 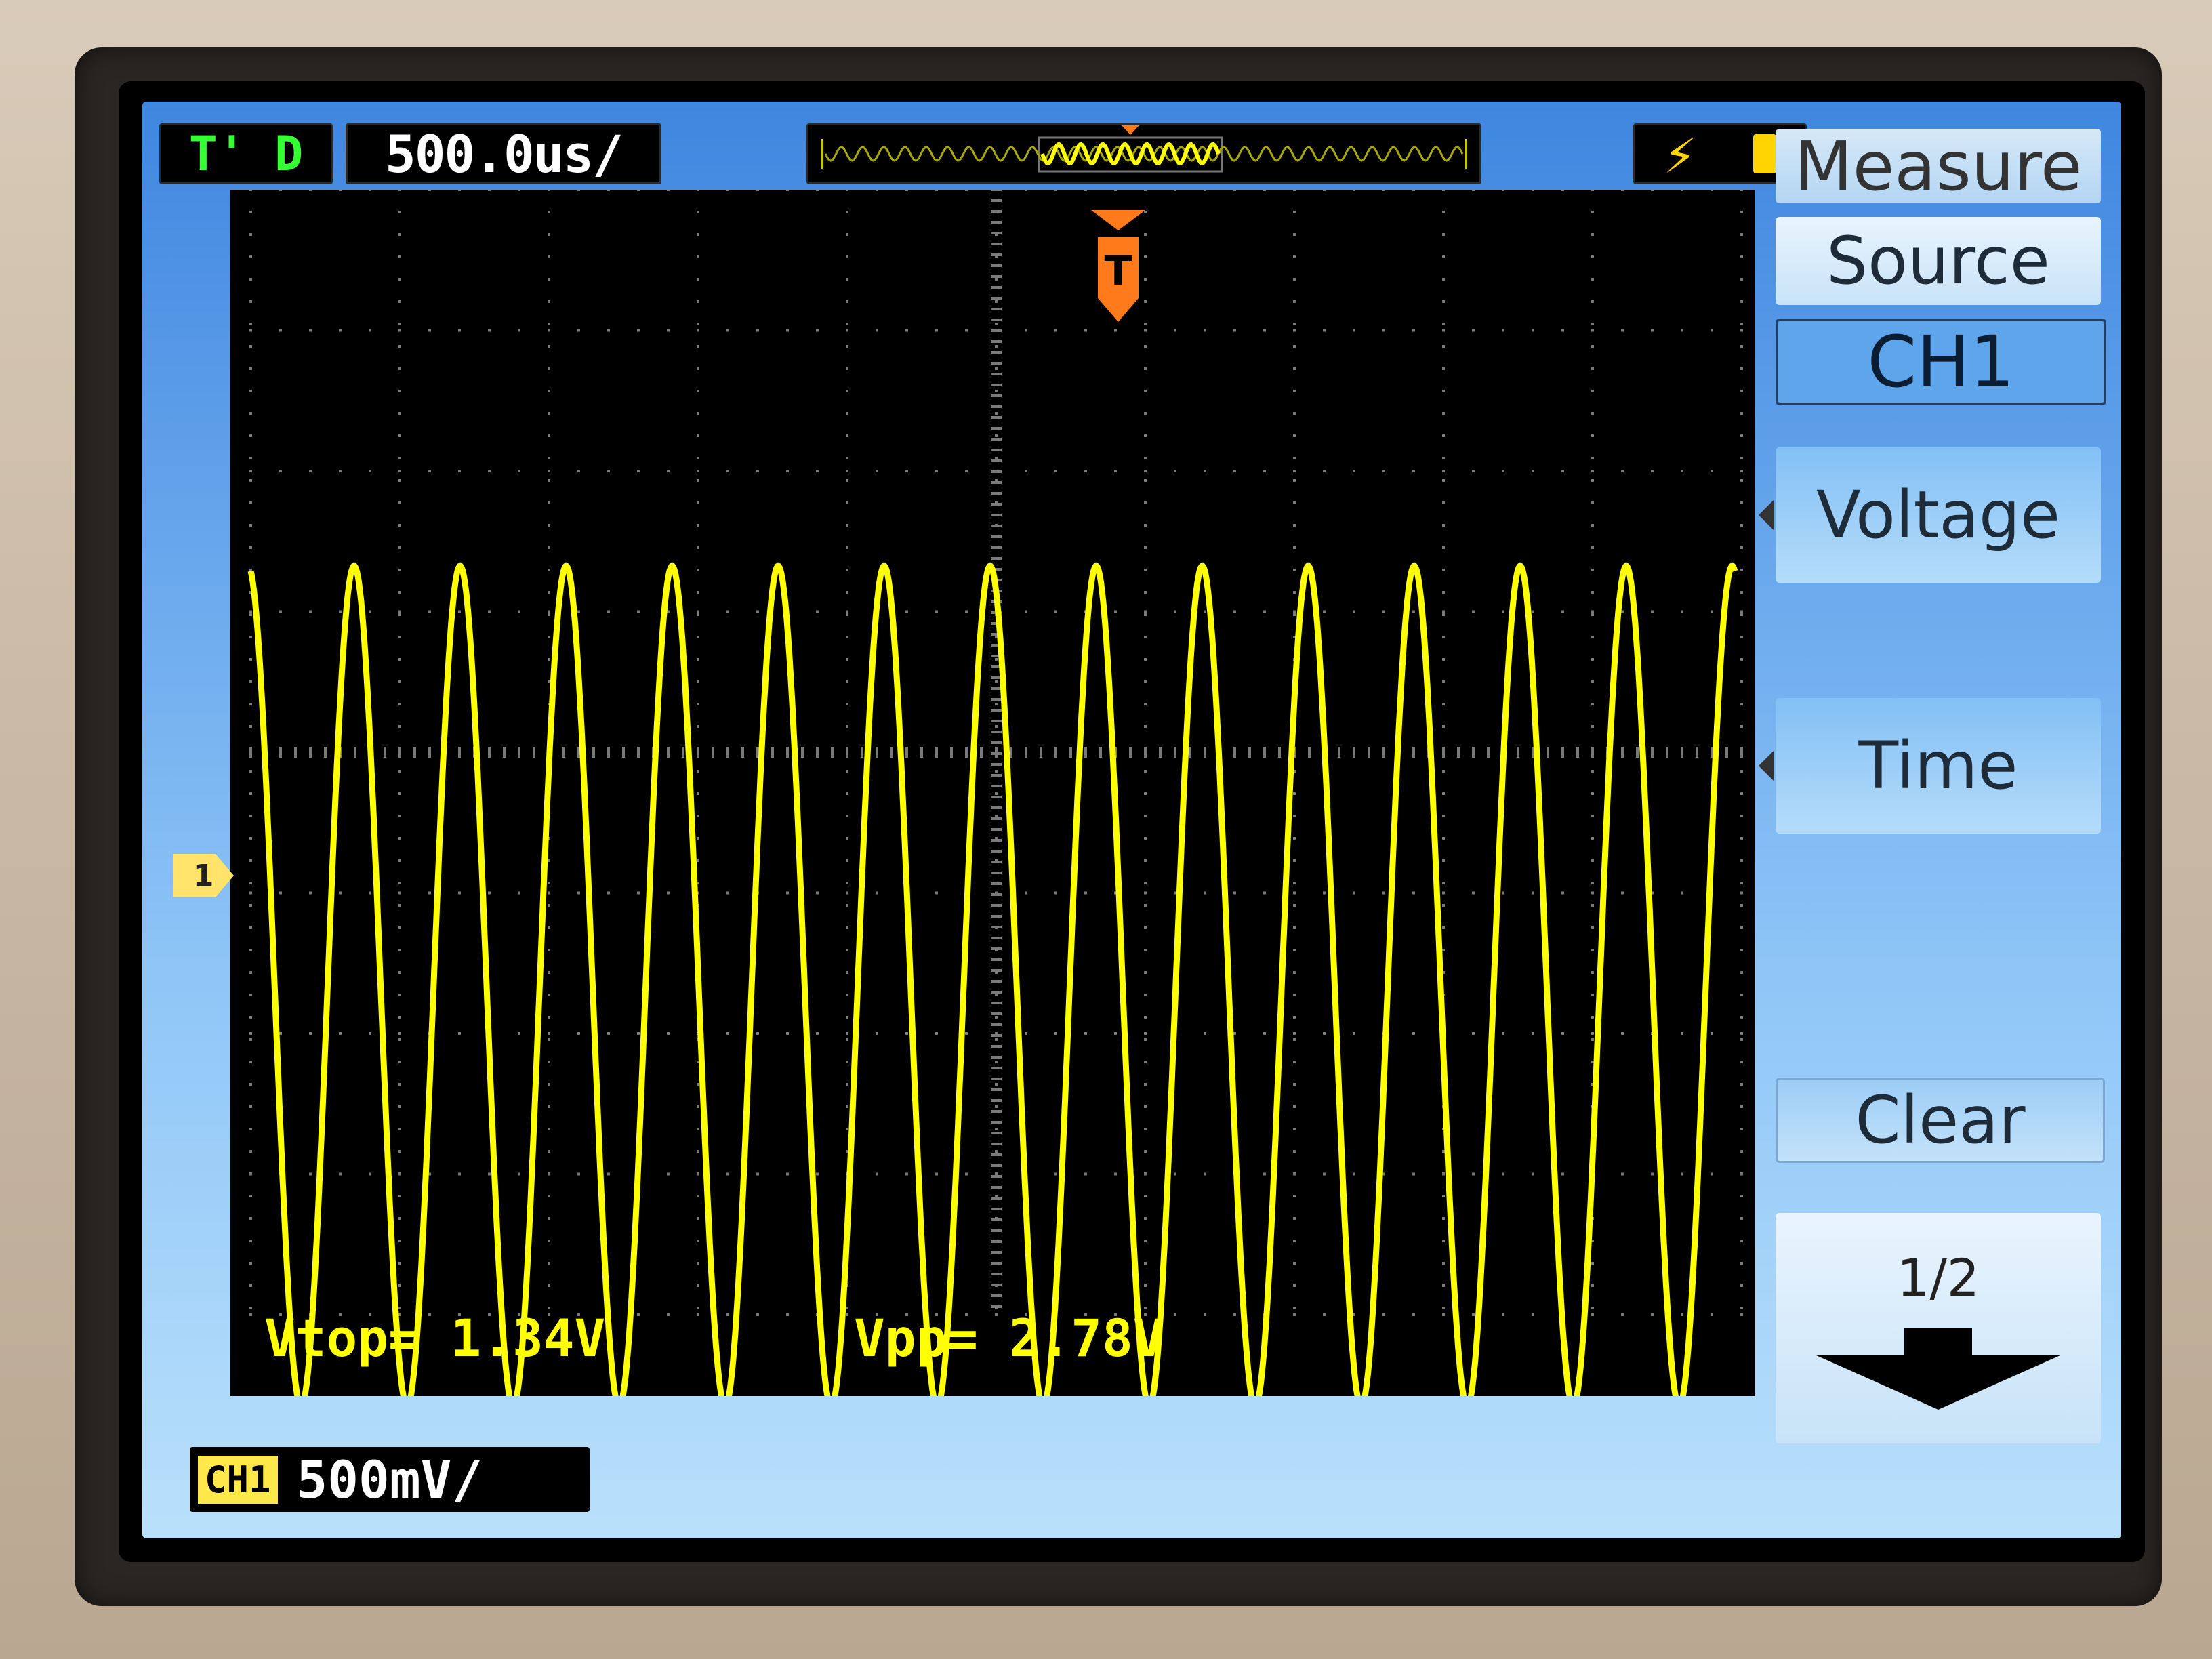 I want to click on trigger-edge-icon: ⚡︎, so click(x=1680, y=155).